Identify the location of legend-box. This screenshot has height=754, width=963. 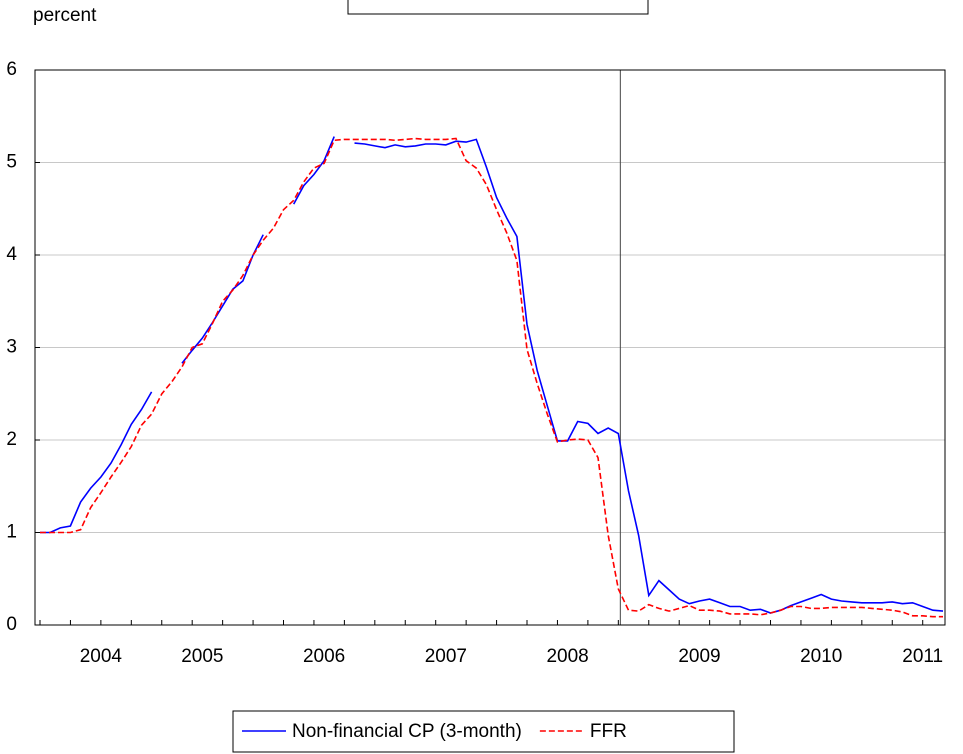
(483, 731).